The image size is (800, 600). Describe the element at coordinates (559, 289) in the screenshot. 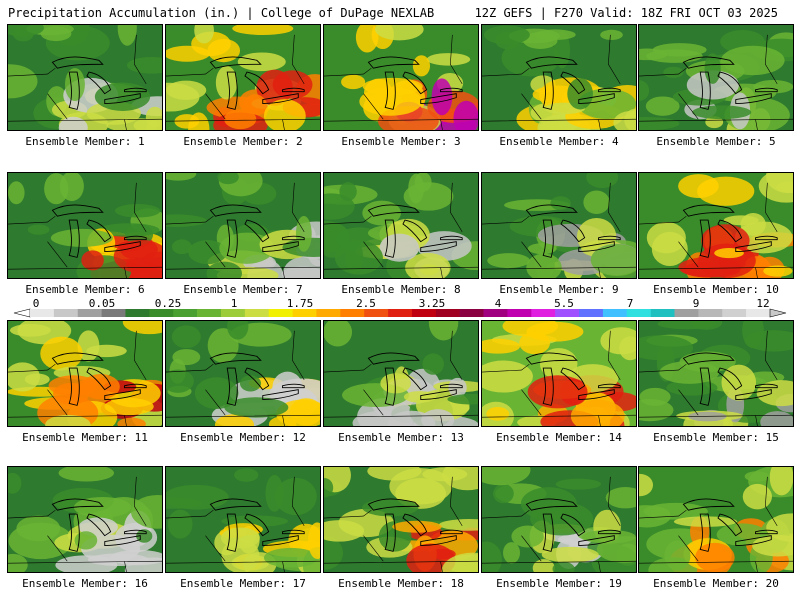

I see `member-label: Ensemble Member: 9` at that location.